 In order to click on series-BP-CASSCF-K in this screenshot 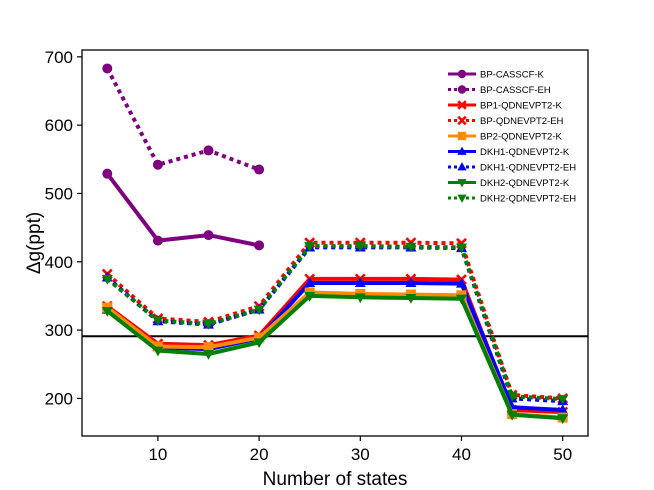, I will do `click(183, 209)`.